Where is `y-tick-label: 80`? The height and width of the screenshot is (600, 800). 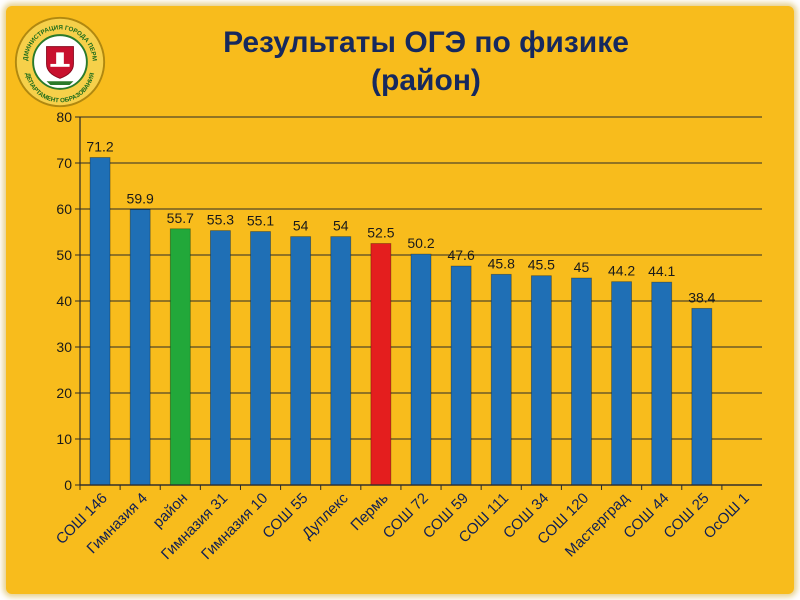 y-tick-label: 80 is located at coordinates (64, 117).